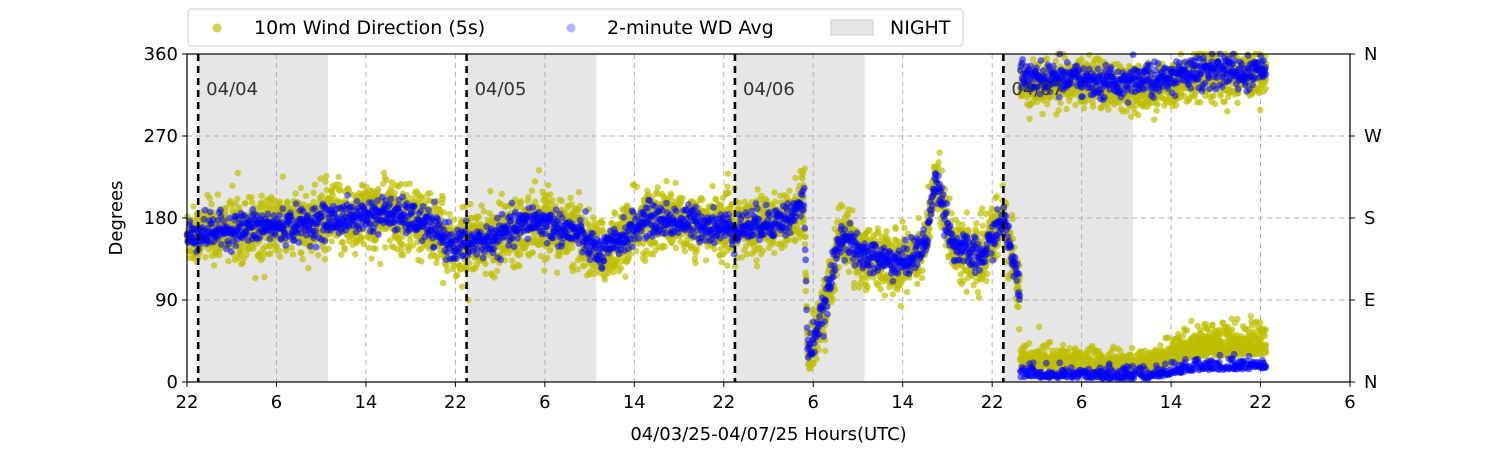 Image resolution: width=1500 pixels, height=450 pixels. I want to click on wind-direction-point-2009, so click(580, 206).